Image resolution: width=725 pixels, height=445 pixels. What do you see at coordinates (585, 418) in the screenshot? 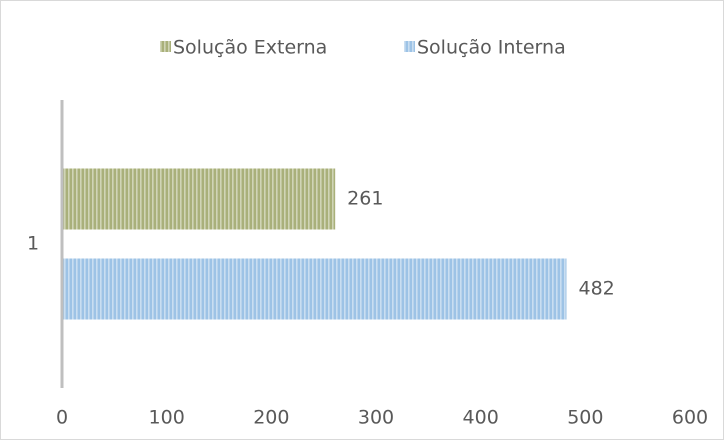
I see `x-tick-label: 500` at bounding box center [585, 418].